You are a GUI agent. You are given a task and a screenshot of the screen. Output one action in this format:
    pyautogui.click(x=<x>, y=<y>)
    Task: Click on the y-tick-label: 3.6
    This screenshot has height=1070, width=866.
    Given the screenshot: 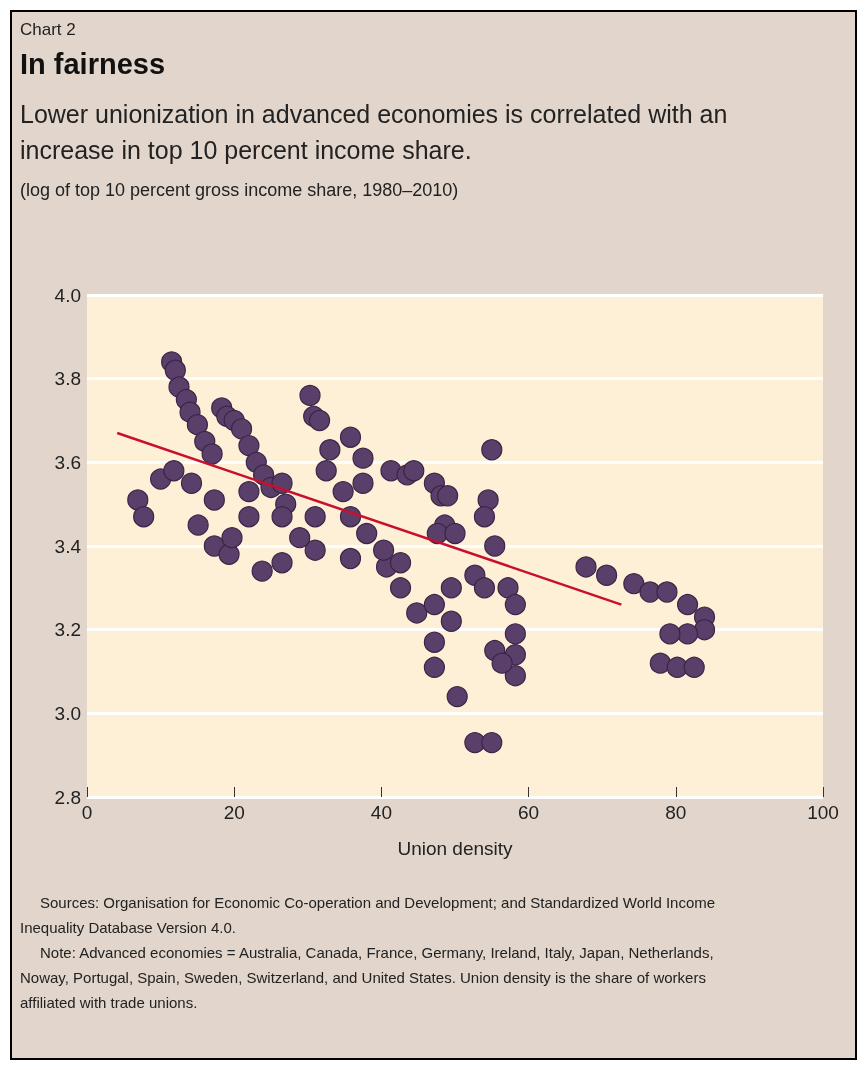 What is the action you would take?
    pyautogui.click(x=67, y=462)
    